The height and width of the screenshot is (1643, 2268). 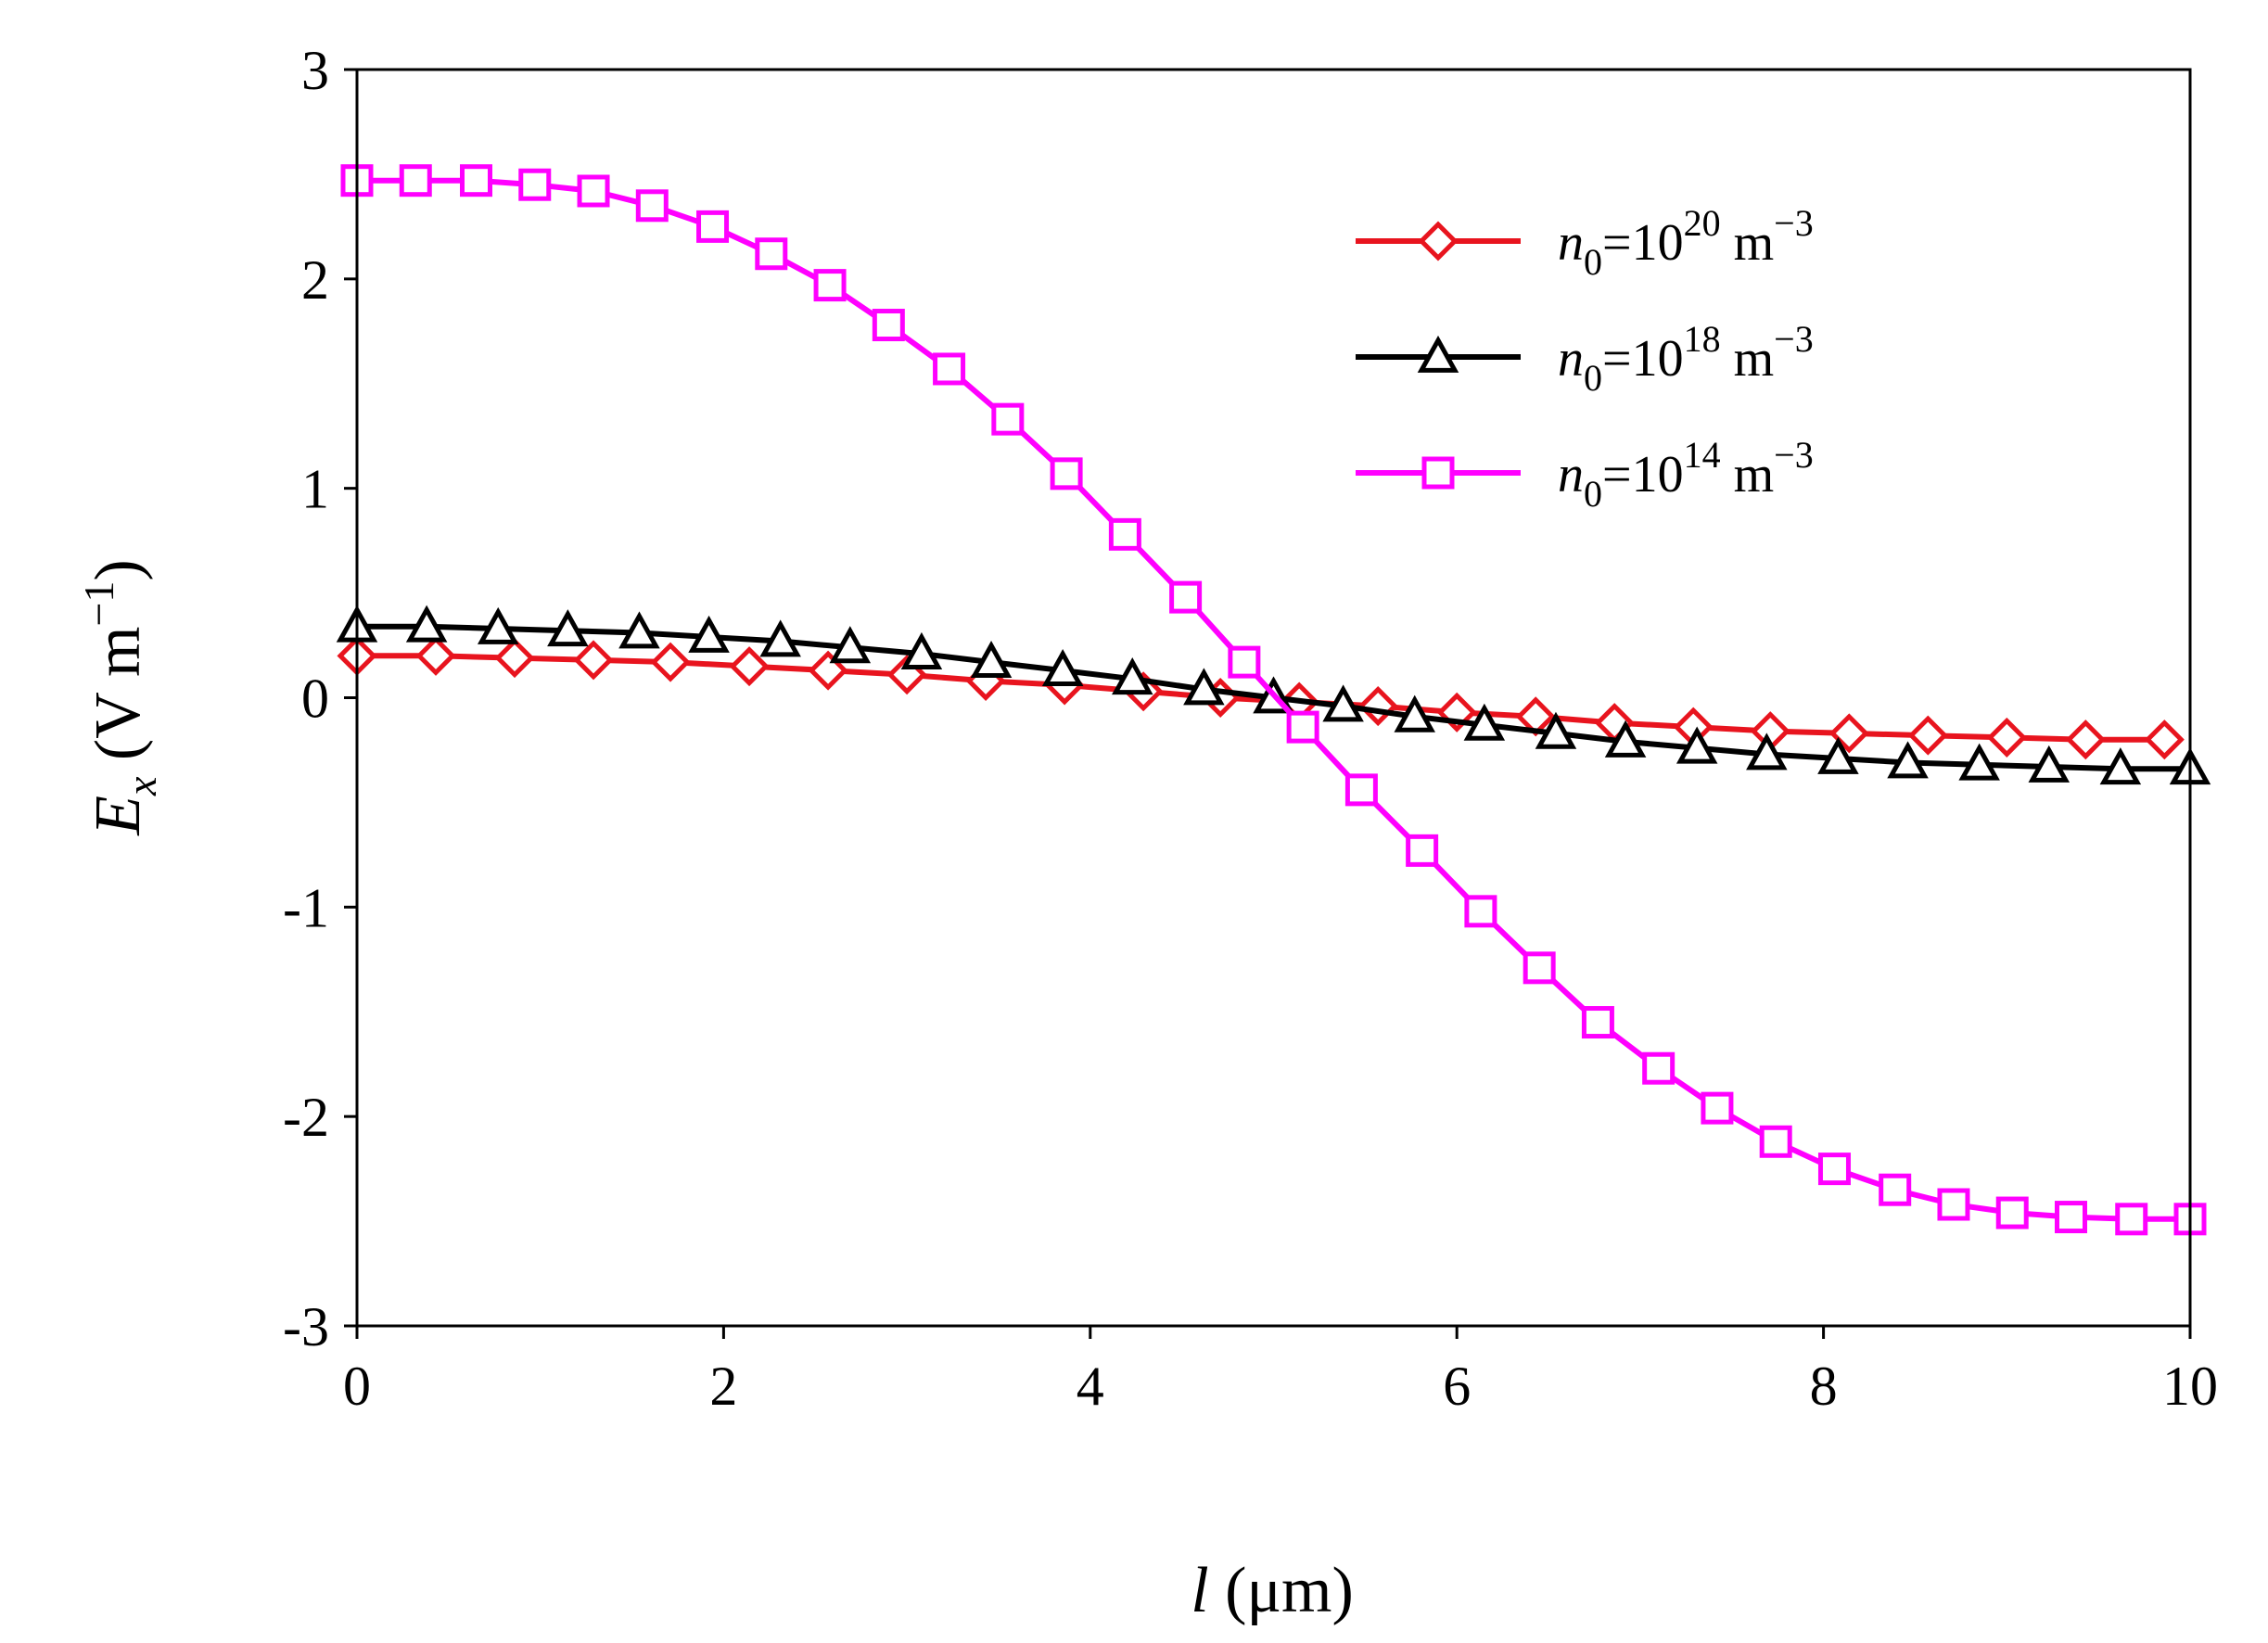 What do you see at coordinates (306, 1327) in the screenshot?
I see `y-tick-label: -3` at bounding box center [306, 1327].